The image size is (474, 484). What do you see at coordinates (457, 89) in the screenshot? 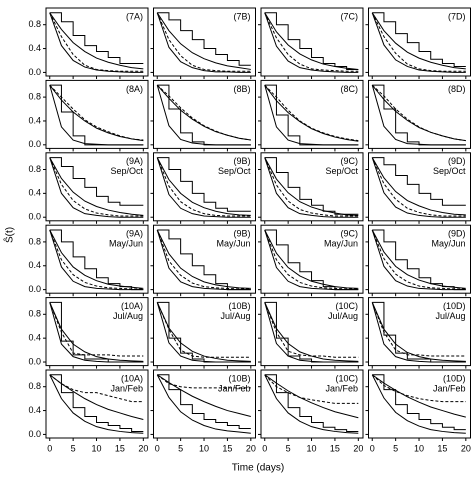
I see `panel-title: (8D)` at bounding box center [457, 89].